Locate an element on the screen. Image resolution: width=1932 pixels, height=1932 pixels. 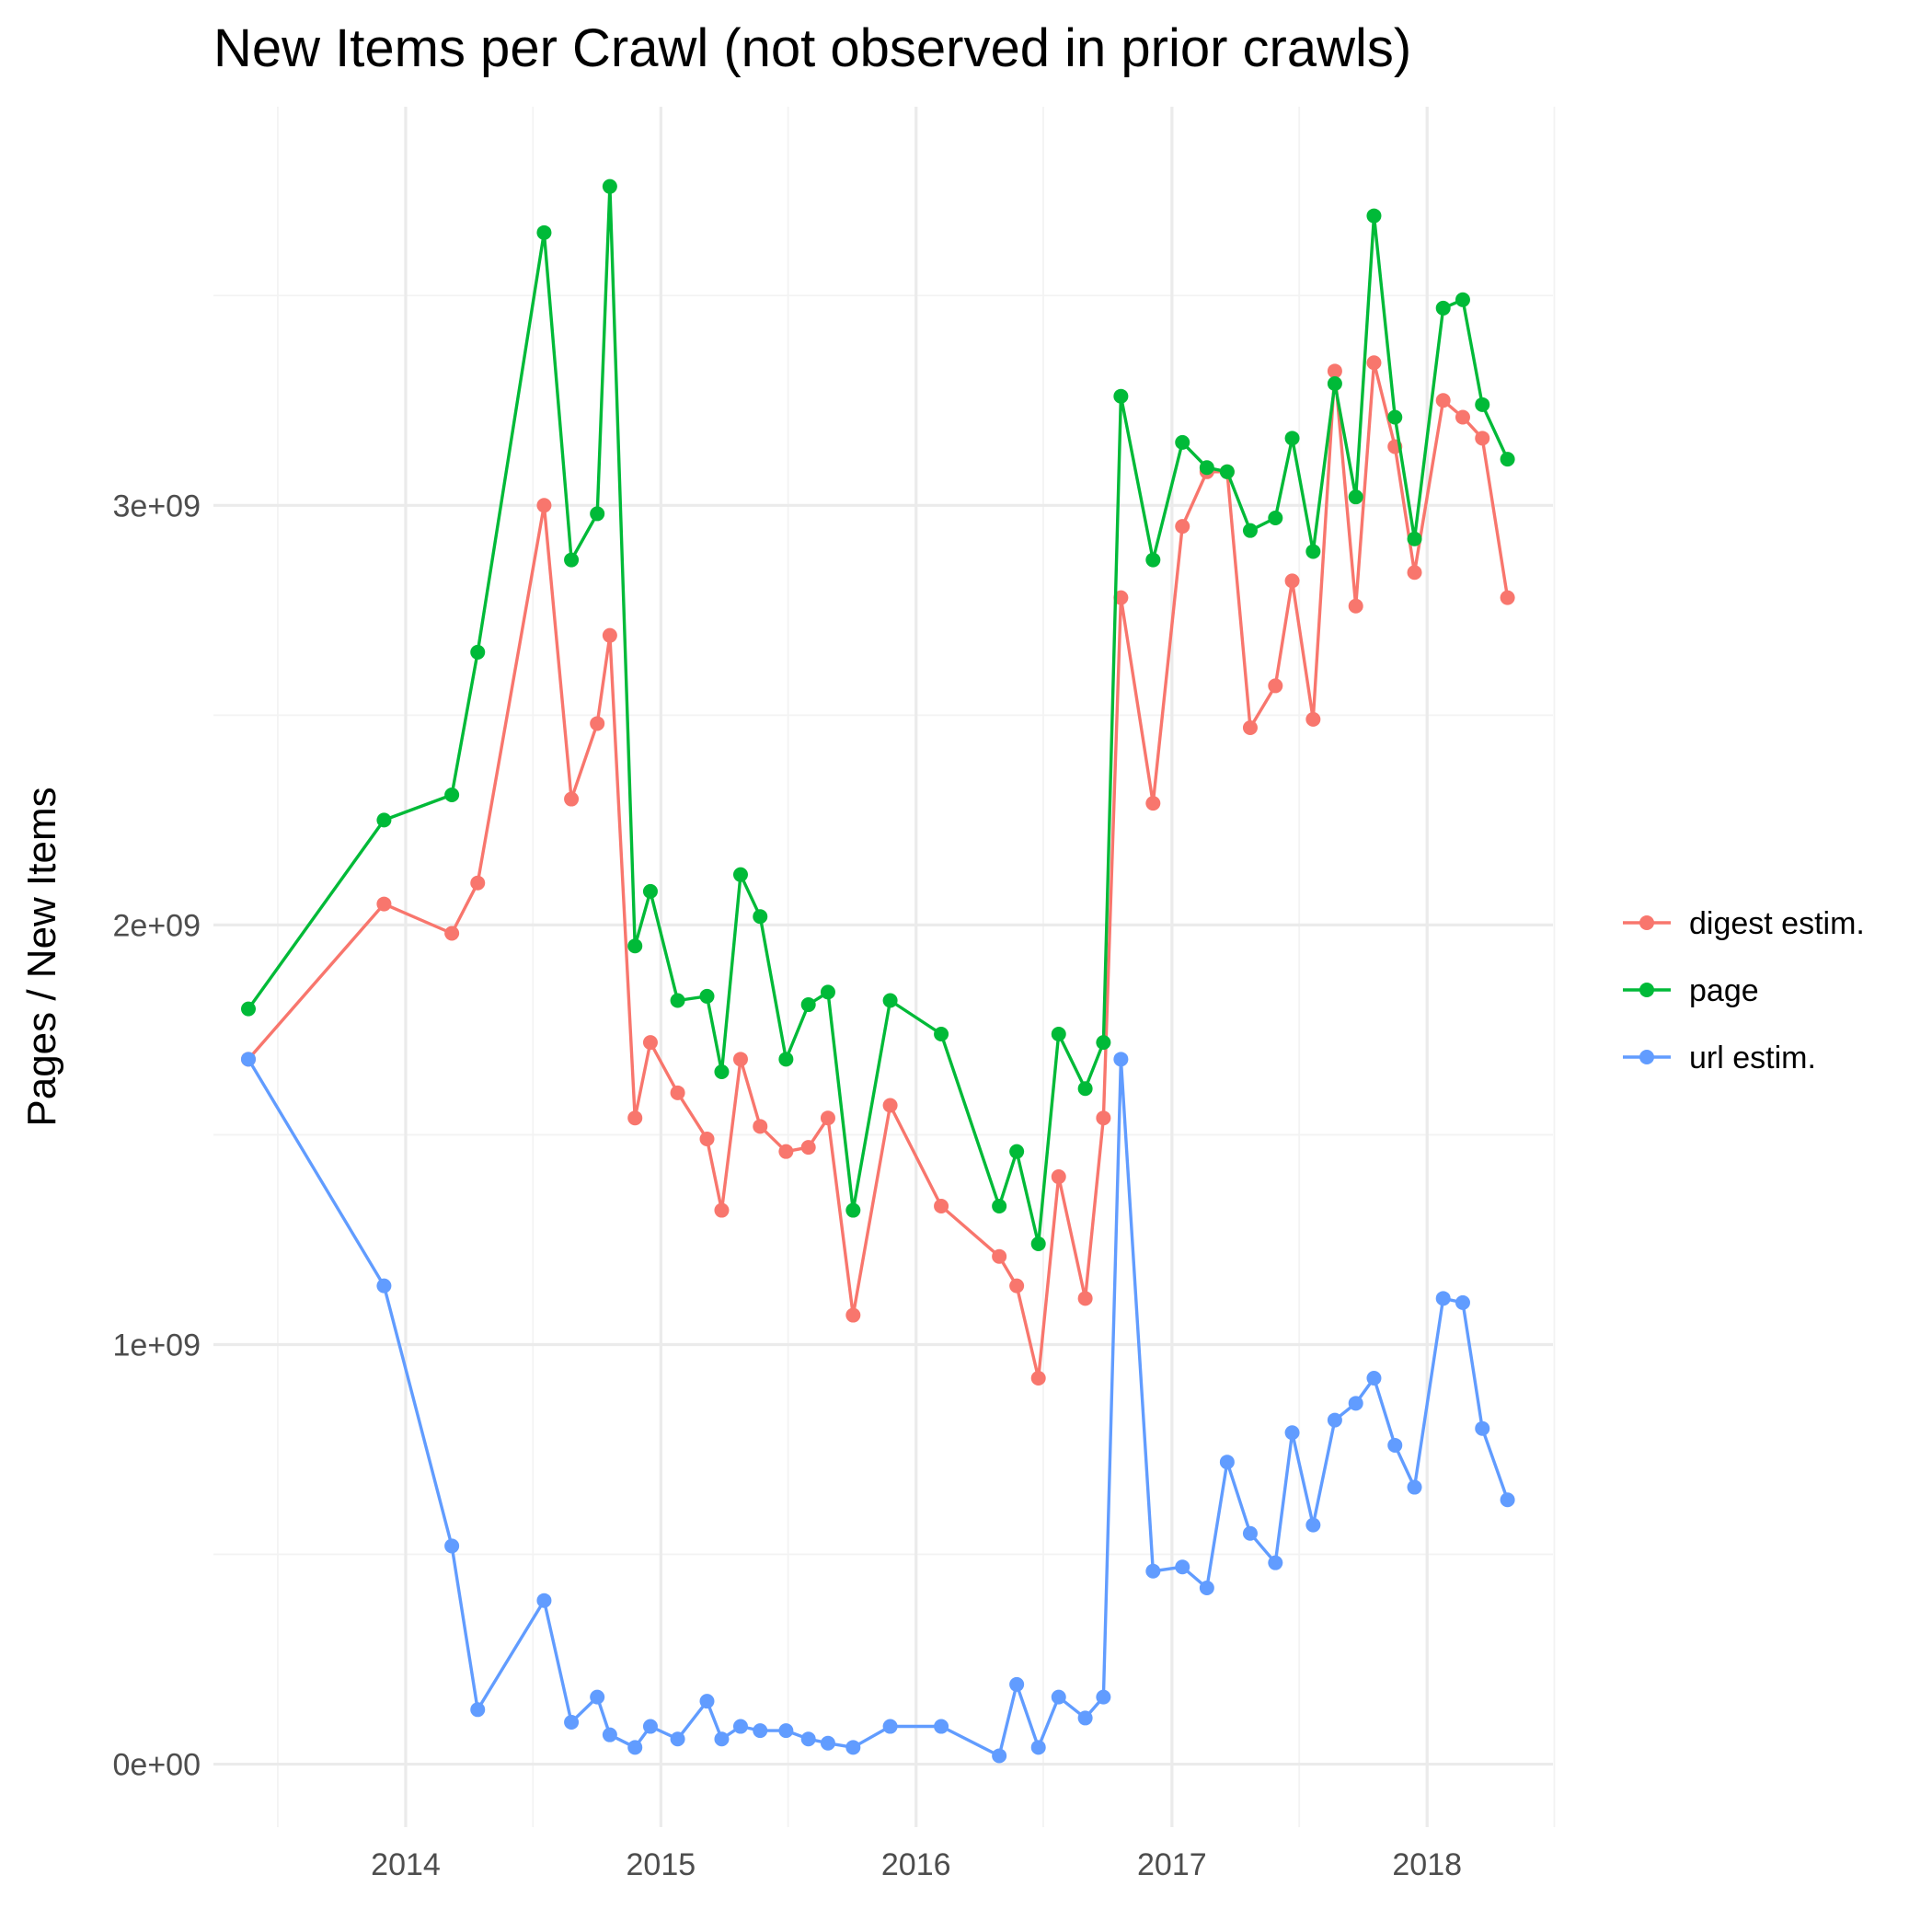
legend-label: url estim. is located at coordinates (1752, 1058).